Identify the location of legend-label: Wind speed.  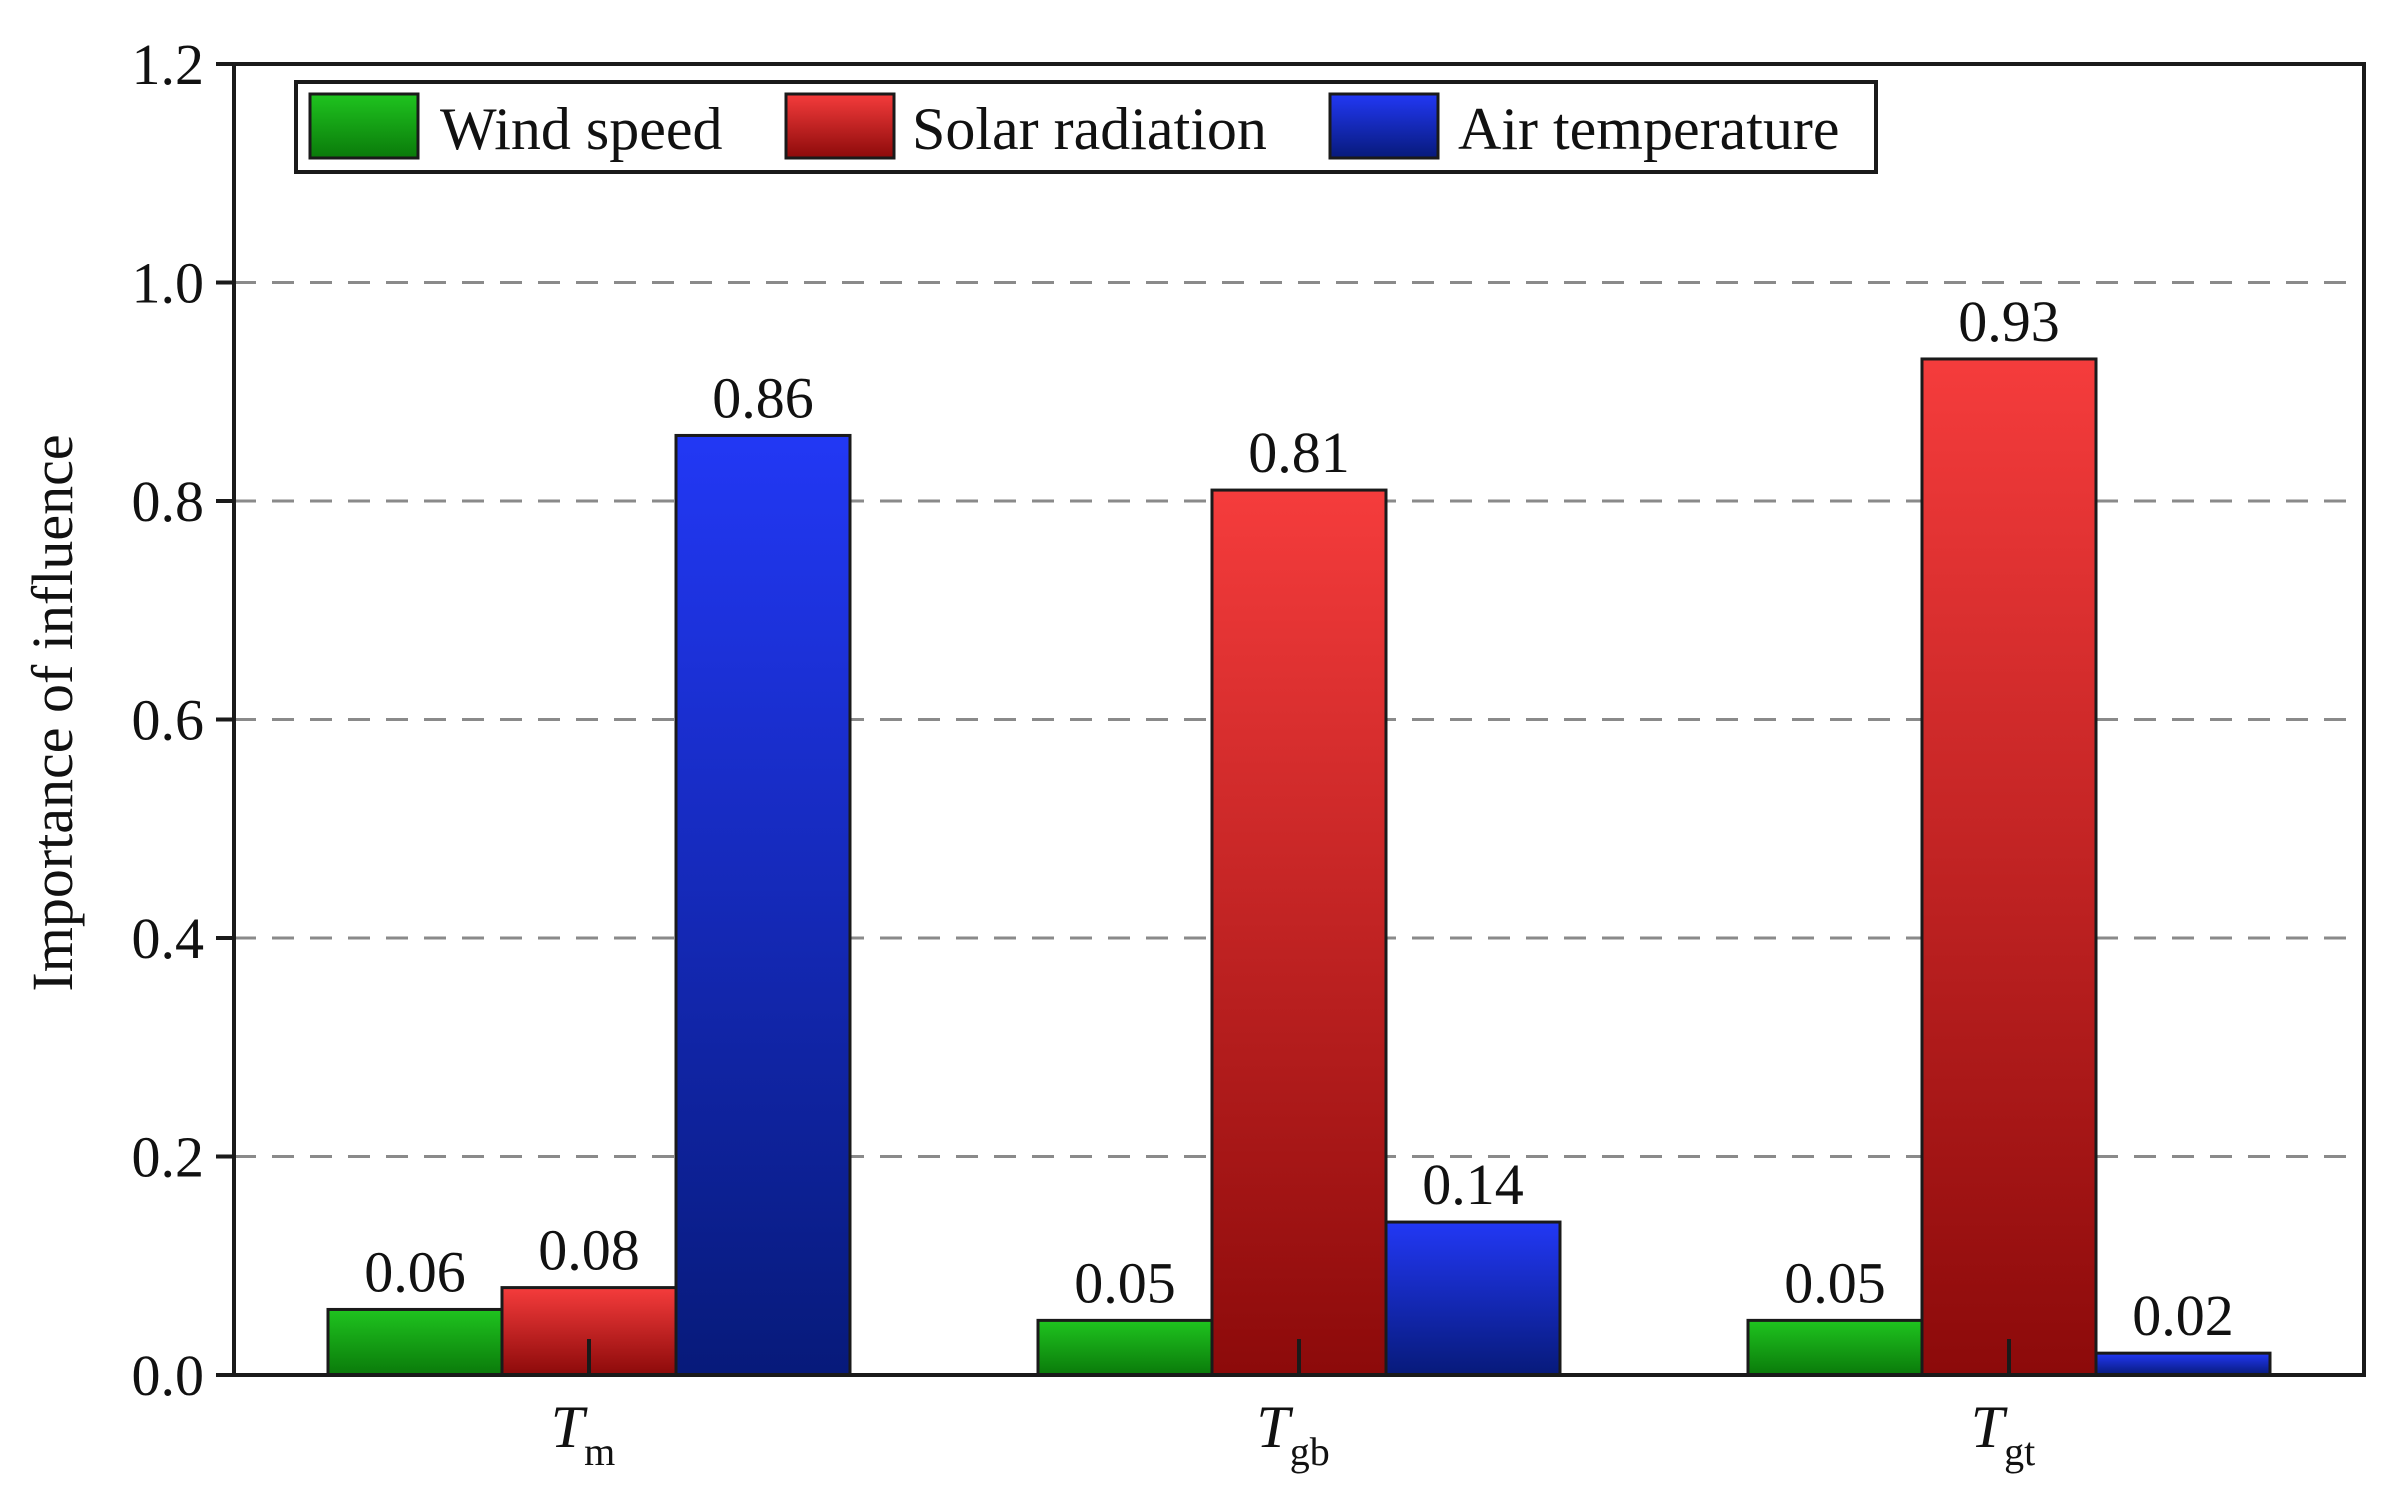
(581, 129).